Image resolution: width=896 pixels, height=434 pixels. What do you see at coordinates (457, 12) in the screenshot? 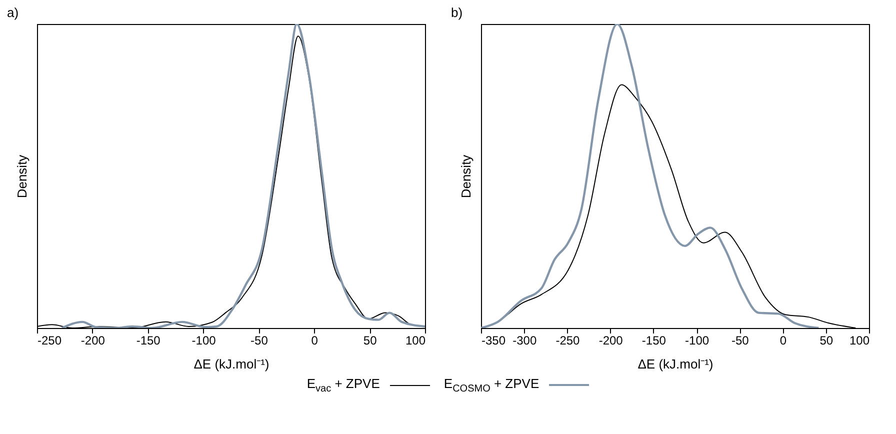
I see `chart-title: b)` at bounding box center [457, 12].